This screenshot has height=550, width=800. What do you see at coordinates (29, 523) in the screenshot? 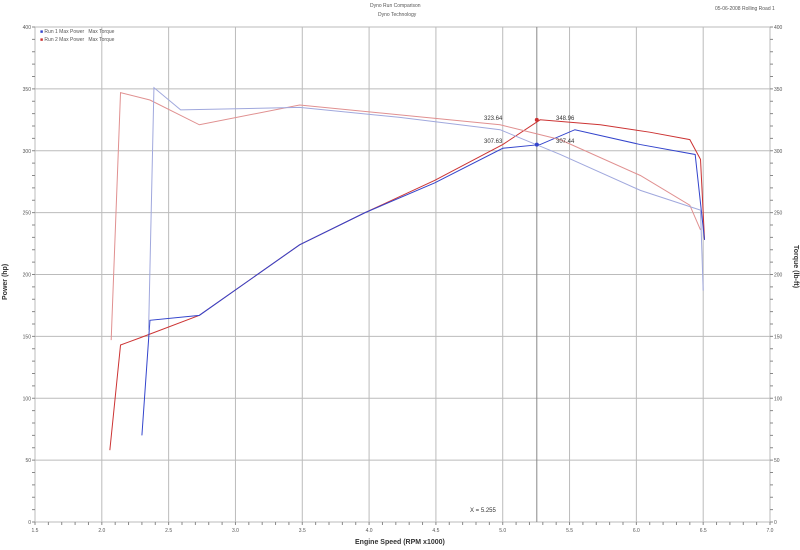
I see `y-tick-label: 0` at bounding box center [29, 523].